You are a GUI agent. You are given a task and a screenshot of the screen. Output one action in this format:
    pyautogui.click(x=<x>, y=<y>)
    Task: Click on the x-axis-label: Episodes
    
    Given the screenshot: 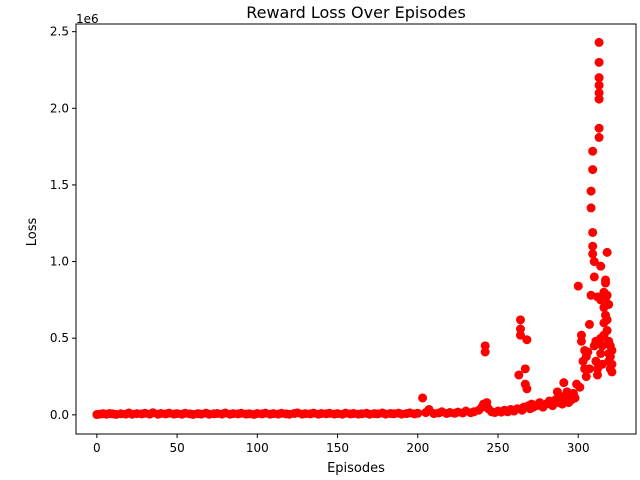 What is the action you would take?
    pyautogui.click(x=356, y=468)
    